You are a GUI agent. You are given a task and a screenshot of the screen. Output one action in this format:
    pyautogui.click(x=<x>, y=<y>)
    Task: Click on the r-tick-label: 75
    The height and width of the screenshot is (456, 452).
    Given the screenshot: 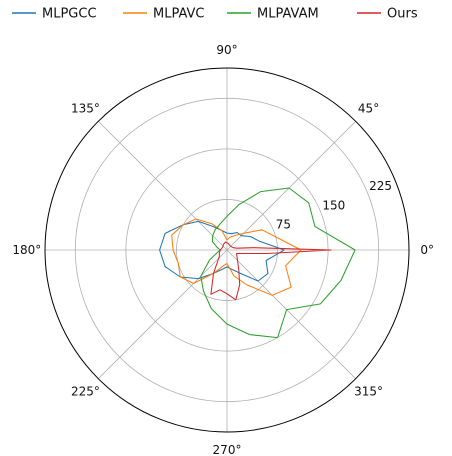 What is the action you would take?
    pyautogui.click(x=283, y=225)
    